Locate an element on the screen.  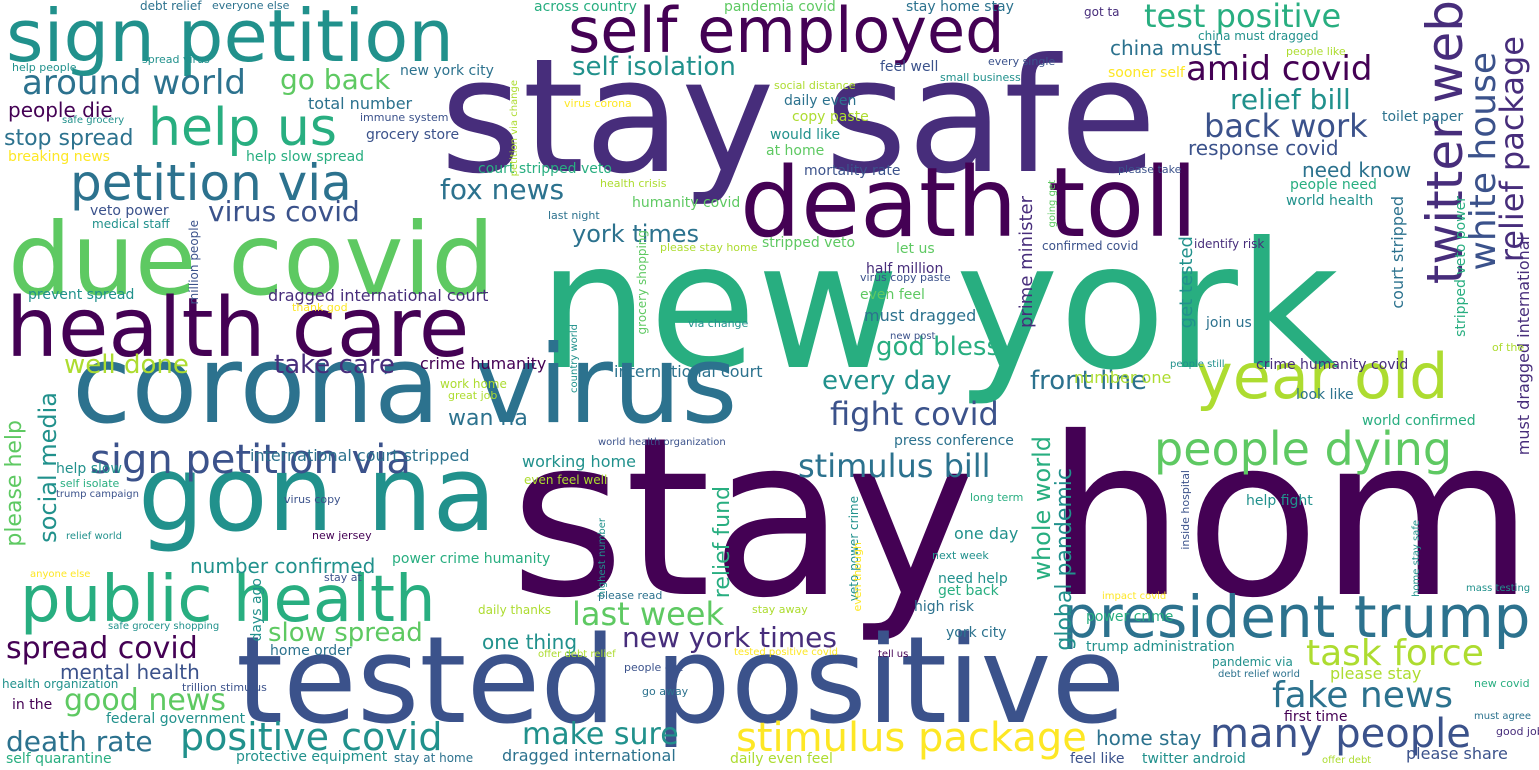
word: good job is located at coordinates (1517, 731).